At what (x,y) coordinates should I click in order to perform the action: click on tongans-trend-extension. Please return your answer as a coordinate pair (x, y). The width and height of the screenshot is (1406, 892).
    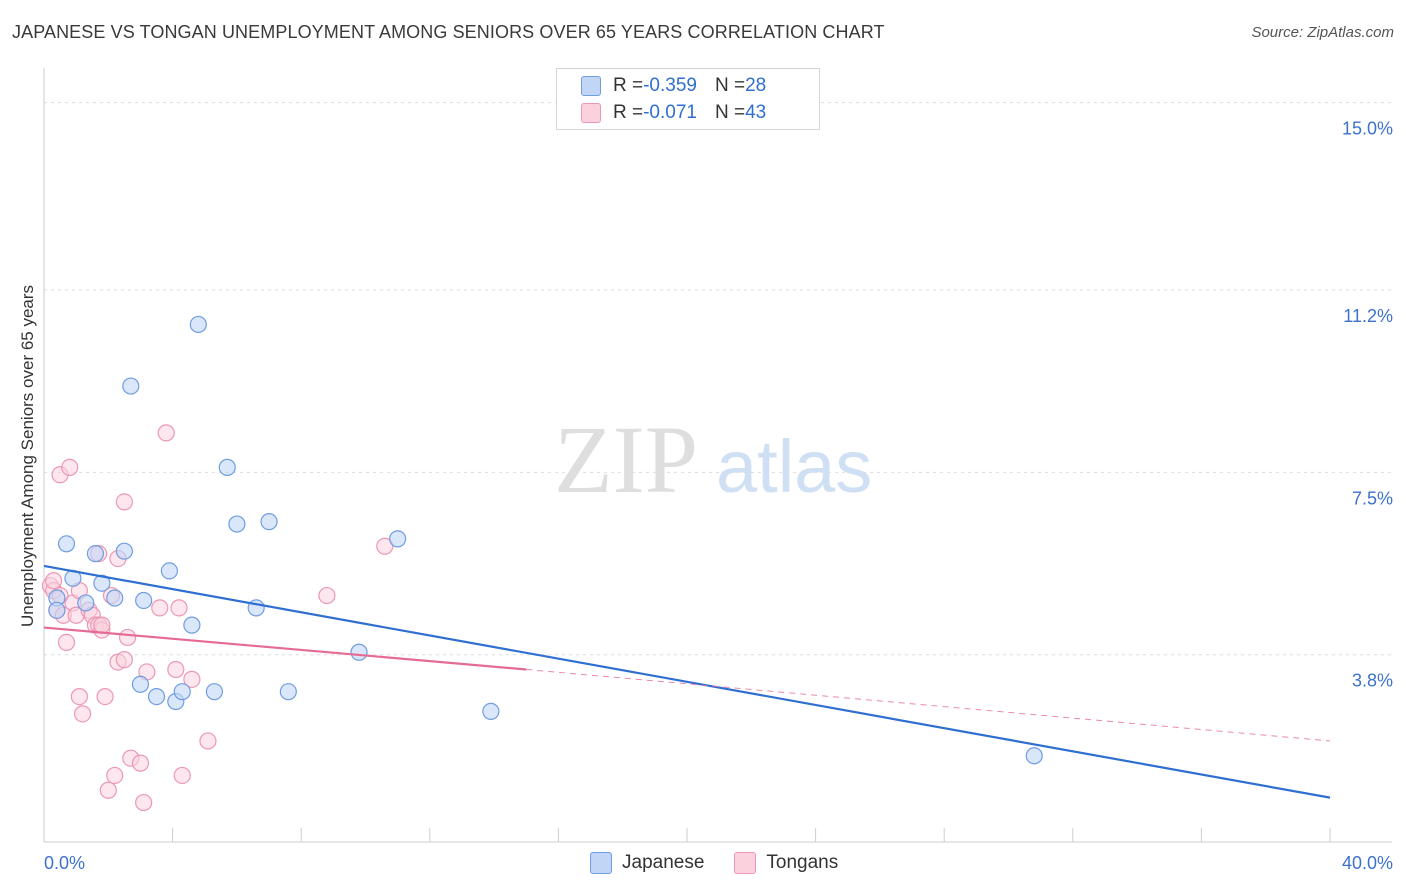
    Looking at the image, I should click on (928, 705).